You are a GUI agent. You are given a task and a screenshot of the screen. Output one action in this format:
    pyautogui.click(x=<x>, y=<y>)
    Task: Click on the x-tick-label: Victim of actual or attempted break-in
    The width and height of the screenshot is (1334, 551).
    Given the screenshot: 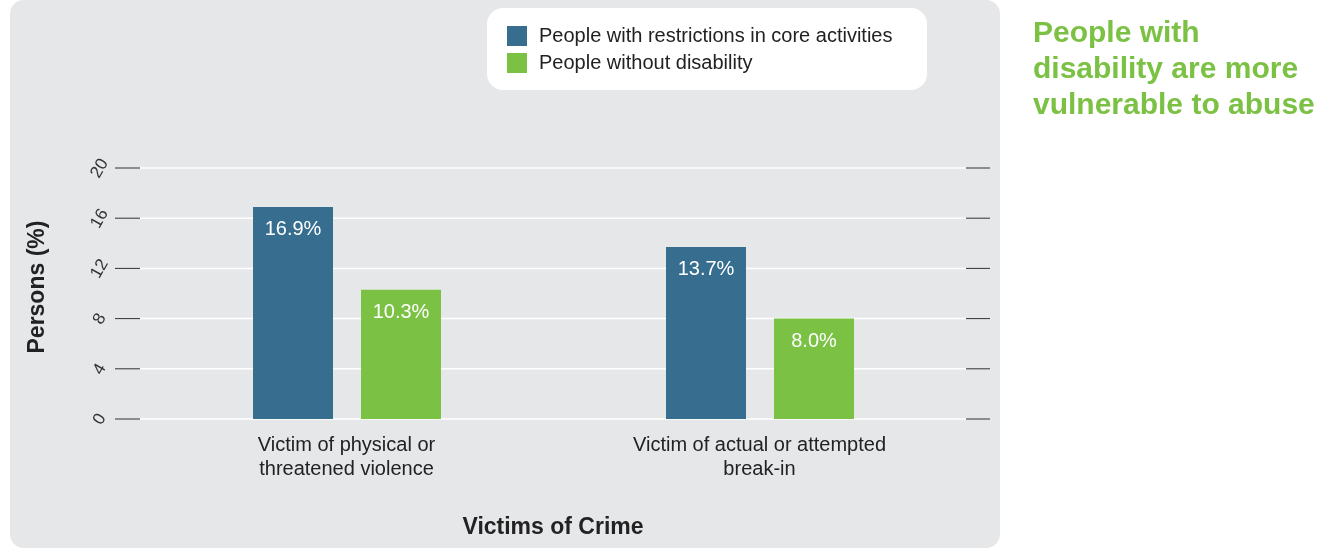 What is the action you would take?
    pyautogui.click(x=759, y=456)
    